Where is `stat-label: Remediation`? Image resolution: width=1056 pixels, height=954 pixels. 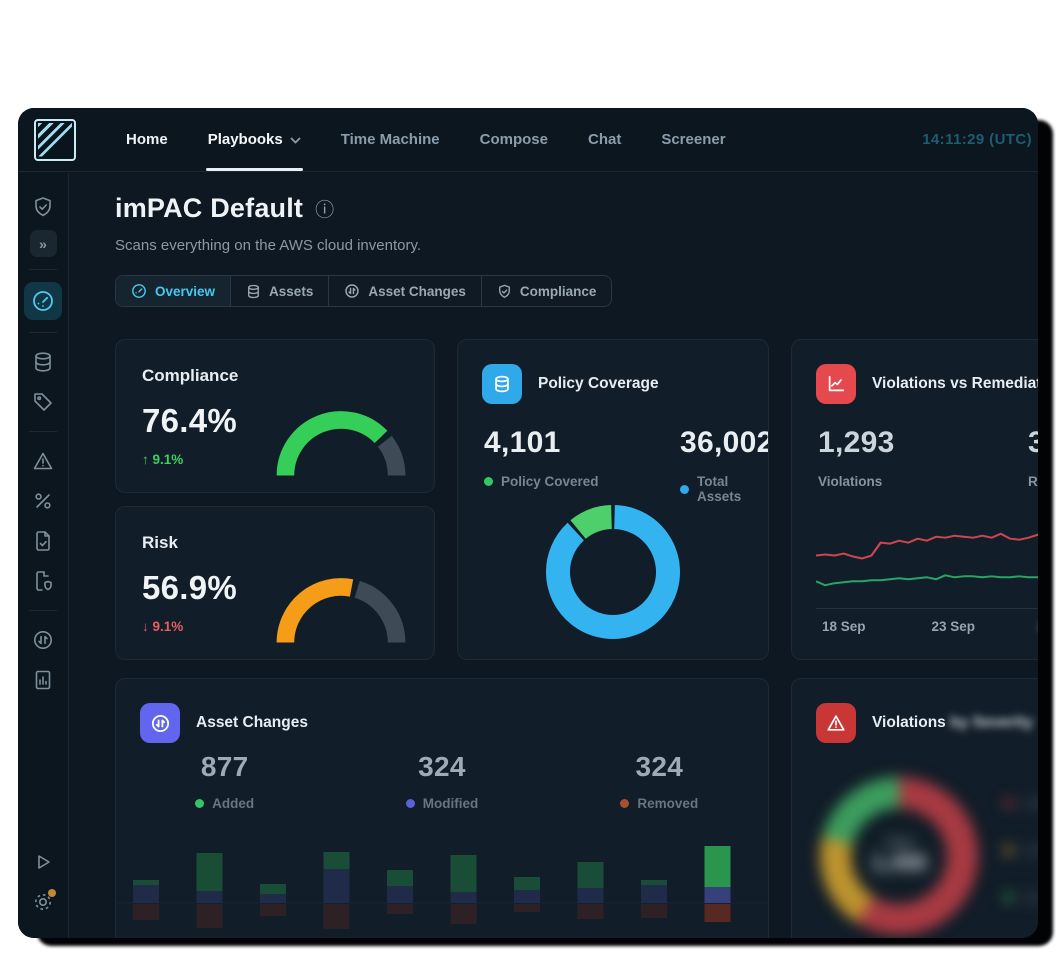
stat-label: Remediation is located at coordinates (1033, 481).